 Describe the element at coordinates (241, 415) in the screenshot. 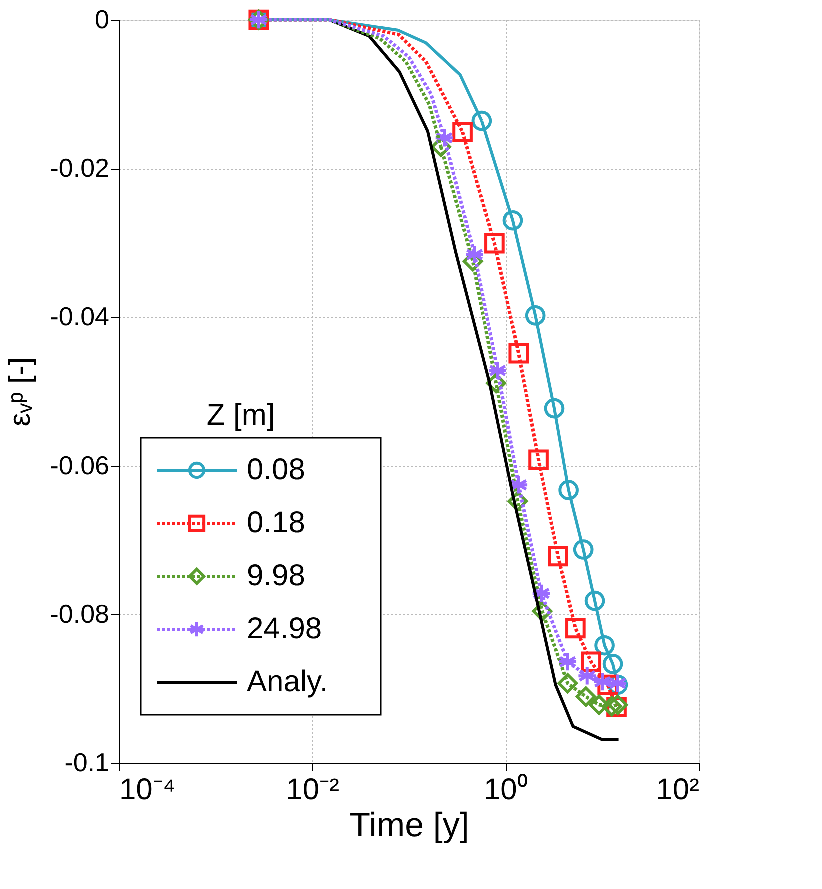

I see `legend-title: Z [m]` at that location.